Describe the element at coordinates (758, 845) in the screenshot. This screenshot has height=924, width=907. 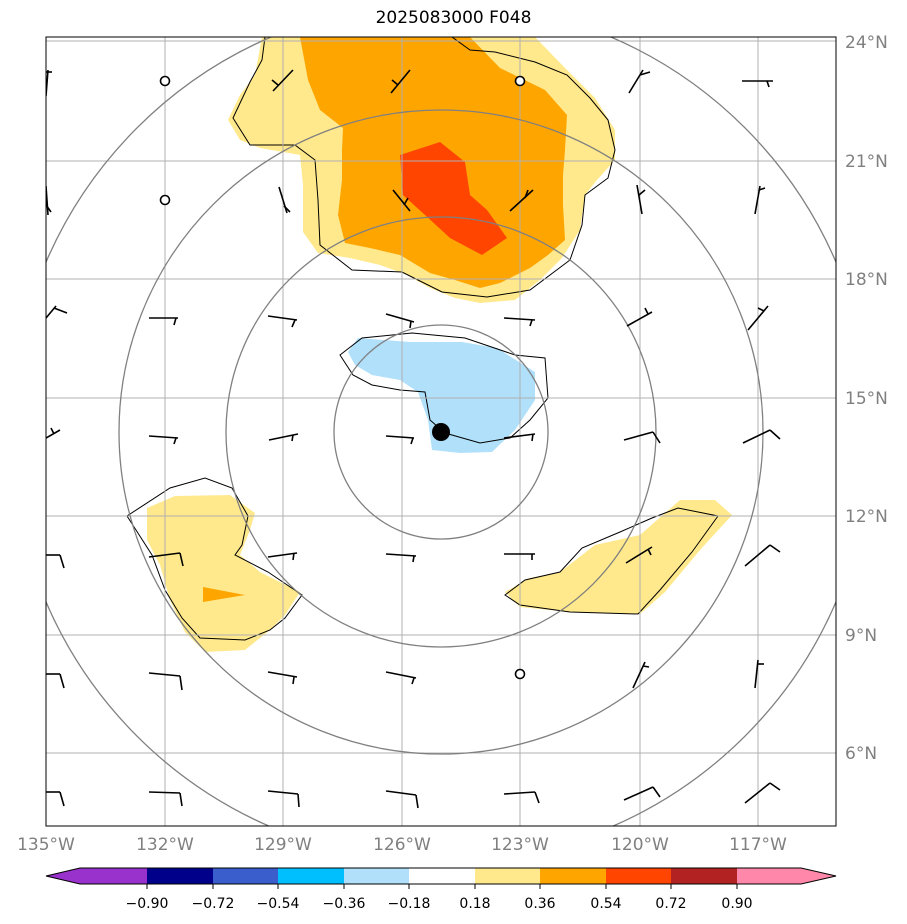
I see `lon-label: 117°W` at that location.